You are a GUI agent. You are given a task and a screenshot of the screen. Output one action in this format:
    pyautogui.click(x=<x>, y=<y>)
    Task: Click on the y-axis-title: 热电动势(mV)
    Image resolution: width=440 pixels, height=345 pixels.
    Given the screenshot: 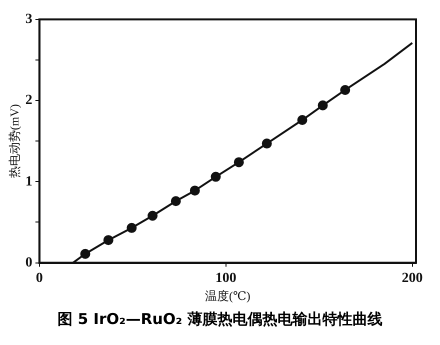 What is the action you would take?
    pyautogui.click(x=14, y=141)
    